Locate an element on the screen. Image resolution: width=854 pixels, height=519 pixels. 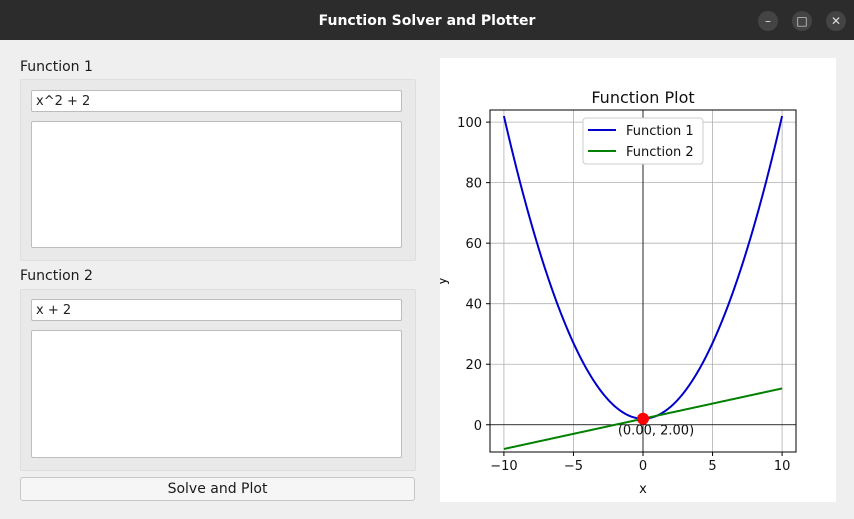
x-tick-label: 0 is located at coordinates (643, 466).